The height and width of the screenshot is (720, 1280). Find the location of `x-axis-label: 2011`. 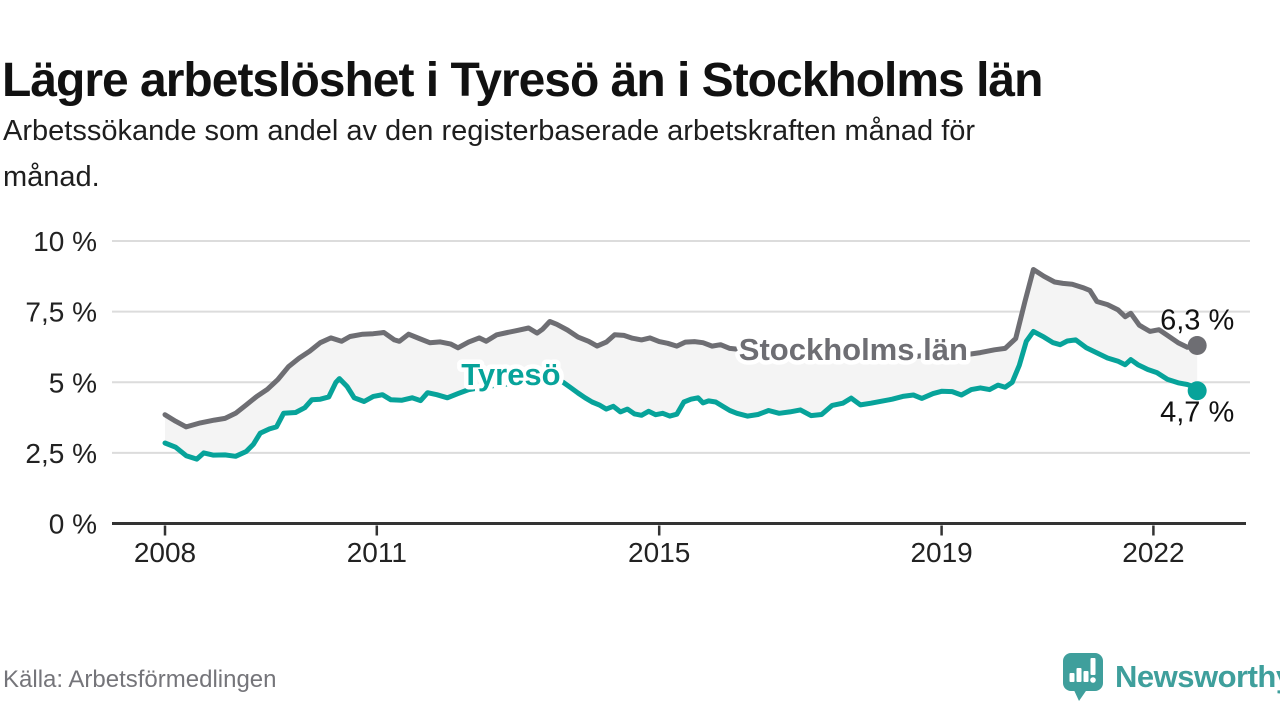

x-axis-label: 2011 is located at coordinates (377, 552).